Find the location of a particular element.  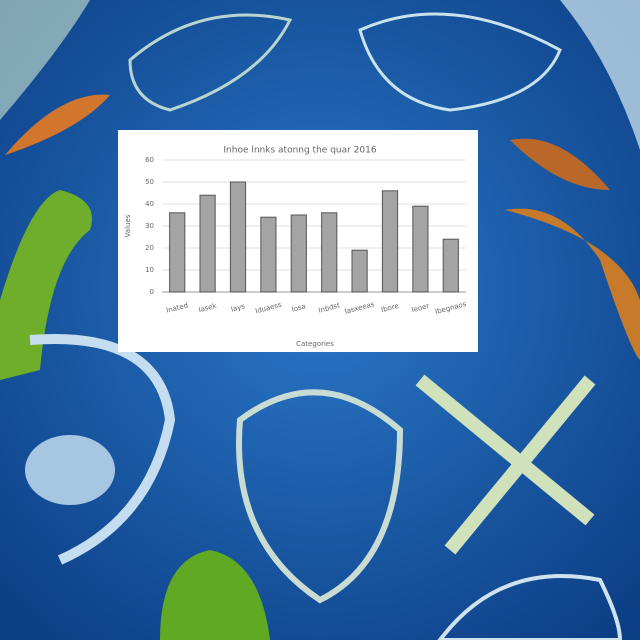

y-tick-label: 40 is located at coordinates (149, 204).